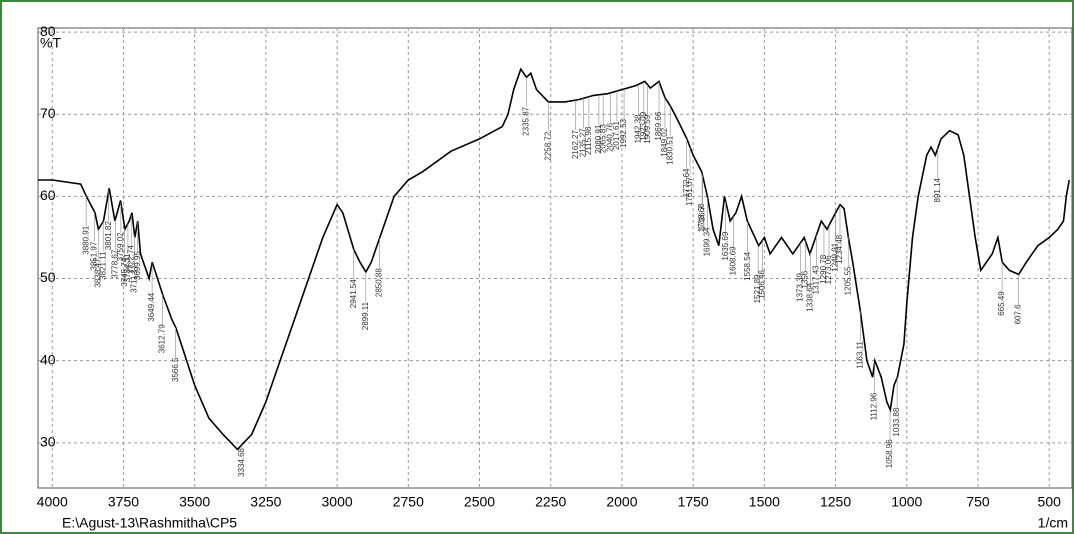 The height and width of the screenshot is (534, 1074). Describe the element at coordinates (130, 259) in the screenshot. I see `peak-label: 3722.74` at that location.